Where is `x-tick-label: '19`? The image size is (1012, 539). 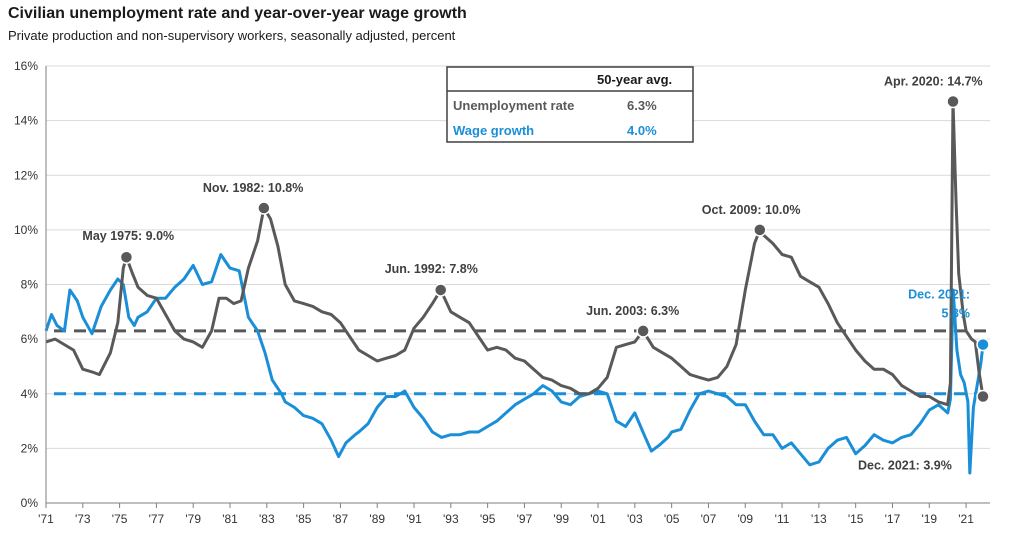
x-tick-label: '19 is located at coordinates (929, 519).